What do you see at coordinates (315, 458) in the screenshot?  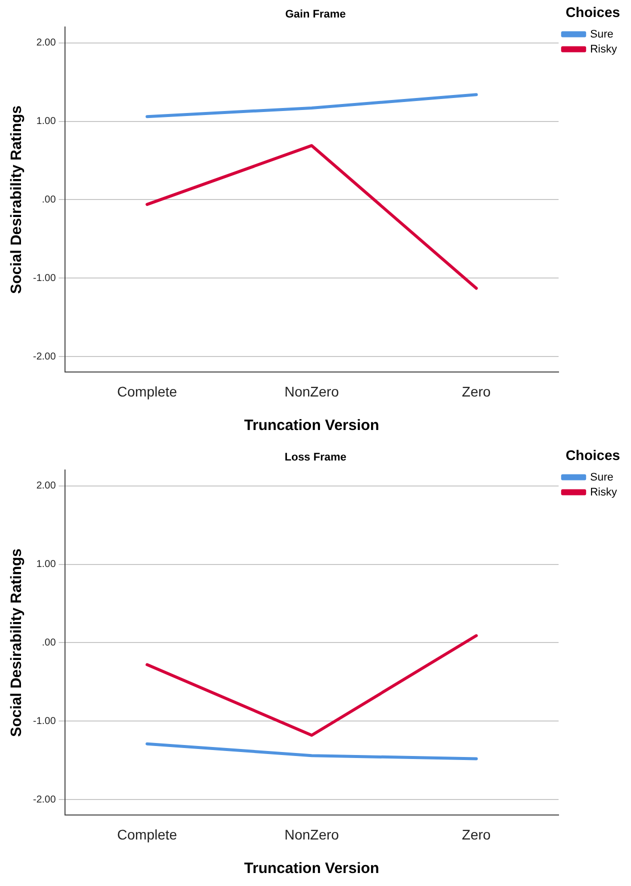 I see `chart-title: Loss Frame` at bounding box center [315, 458].